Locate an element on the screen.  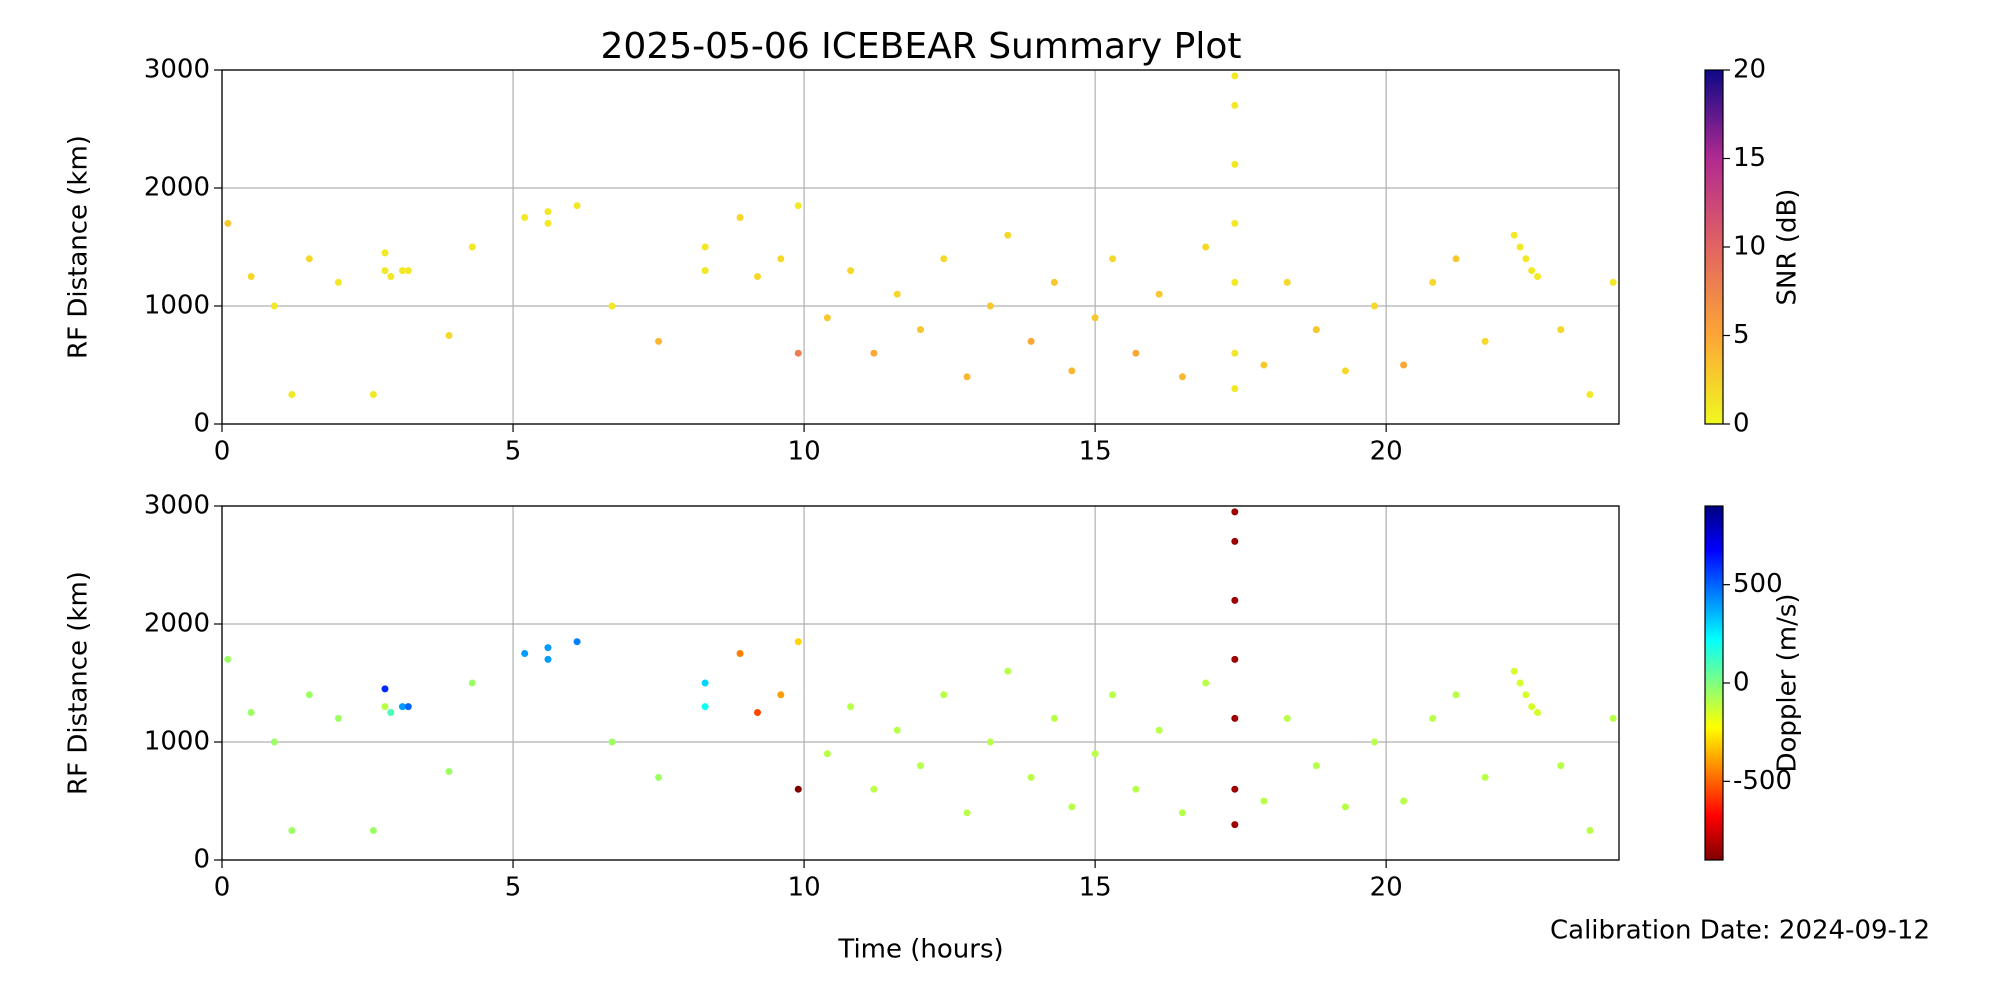
colorbar-tick-label: 20 is located at coordinates (1749, 70).